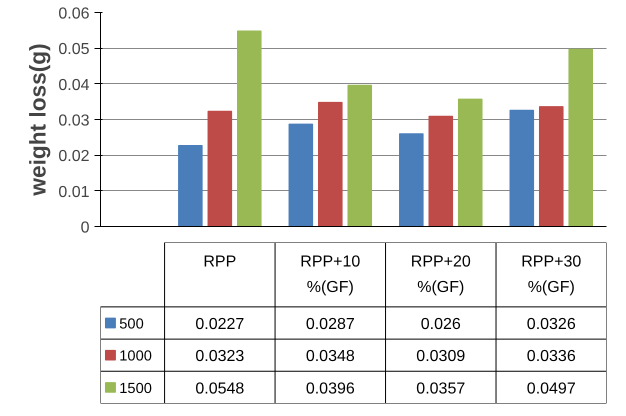  I want to click on data-label: 0.0323, so click(219, 357).